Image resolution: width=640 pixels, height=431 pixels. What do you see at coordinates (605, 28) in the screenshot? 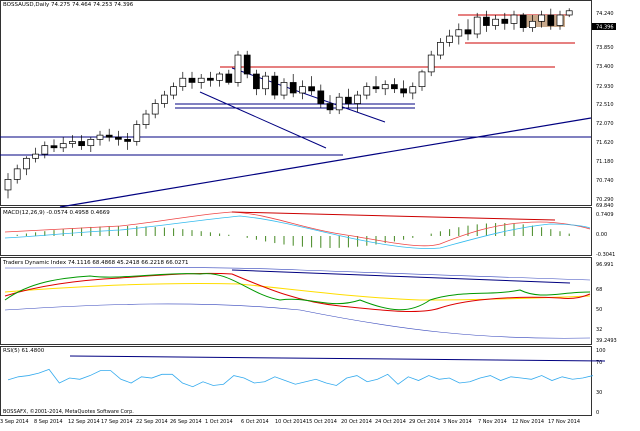
I see `current-price-label: 74.396` at bounding box center [605, 28].